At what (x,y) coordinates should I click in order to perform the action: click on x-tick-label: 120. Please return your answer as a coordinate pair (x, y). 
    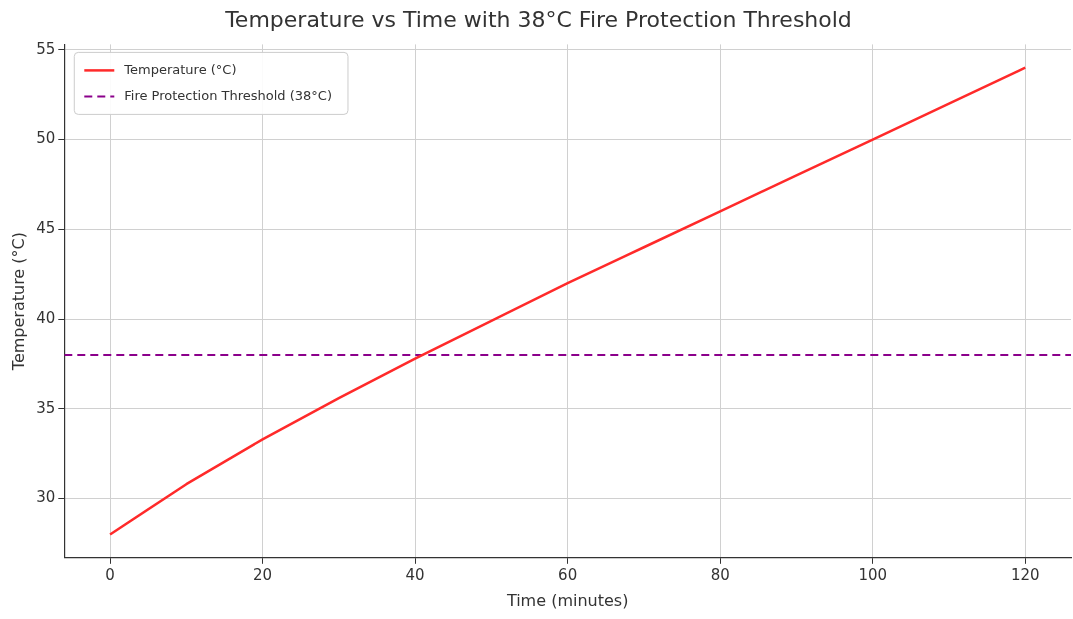
    Looking at the image, I should click on (1025, 574).